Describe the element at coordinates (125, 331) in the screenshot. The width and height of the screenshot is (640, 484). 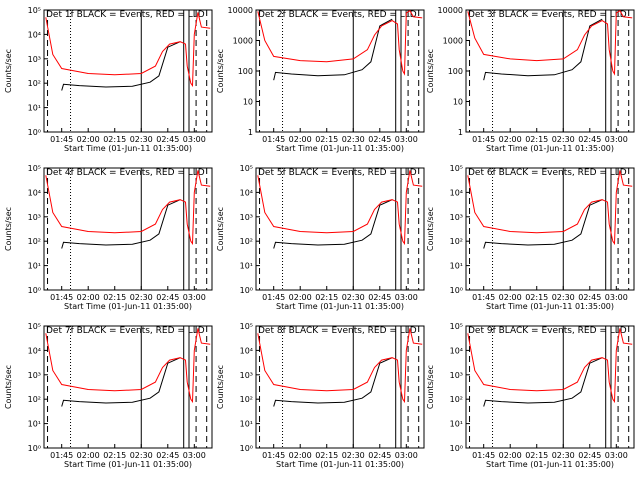
I see `chart-title: Det 7f BLACK = Events, RED = LLD` at that location.